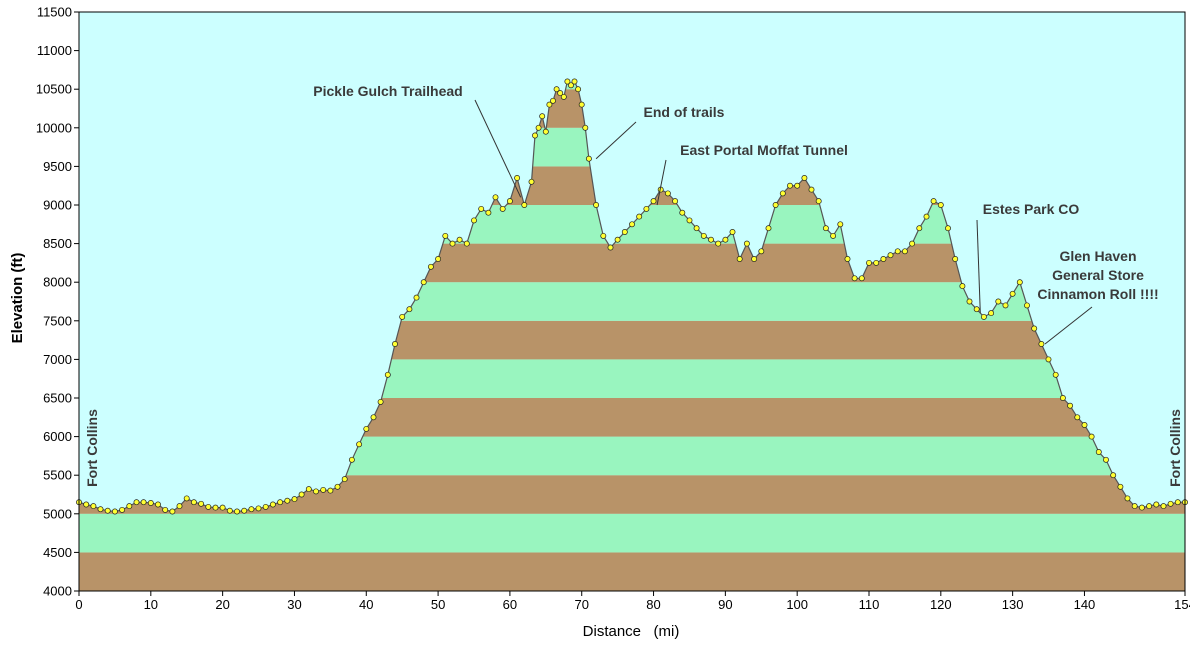  I want to click on y-tick-label: 6500, so click(57, 398).